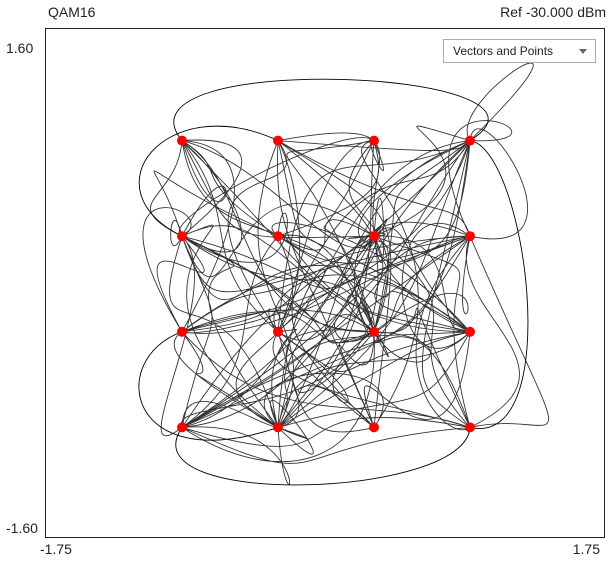  I want to click on x-axis-min-label: -1.75, so click(56, 549).